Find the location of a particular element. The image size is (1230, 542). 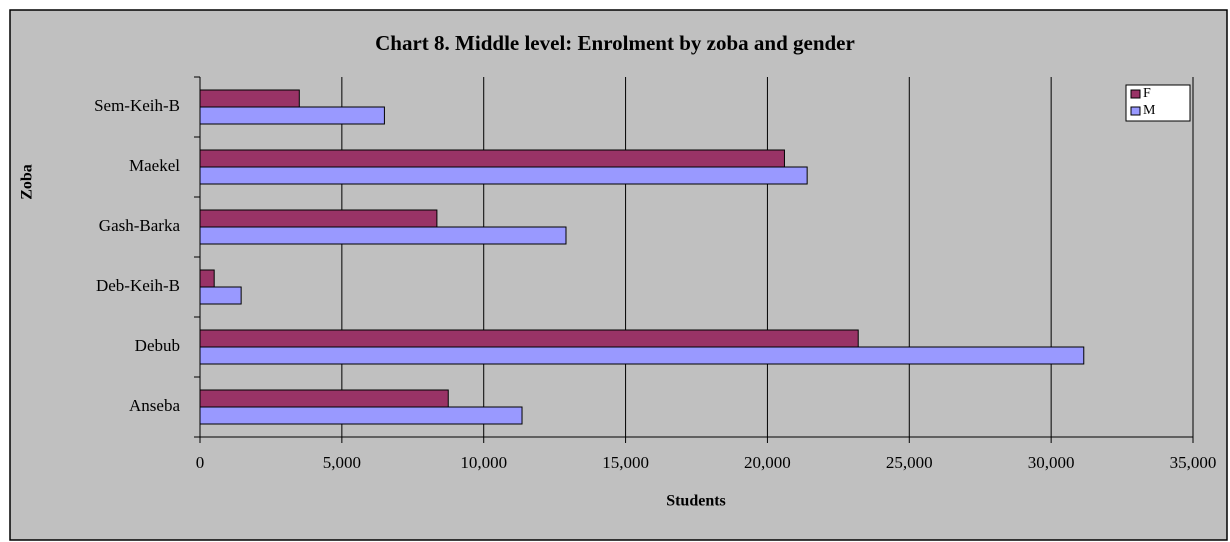

y-tick-label: Deb-Keih-B is located at coordinates (138, 285).